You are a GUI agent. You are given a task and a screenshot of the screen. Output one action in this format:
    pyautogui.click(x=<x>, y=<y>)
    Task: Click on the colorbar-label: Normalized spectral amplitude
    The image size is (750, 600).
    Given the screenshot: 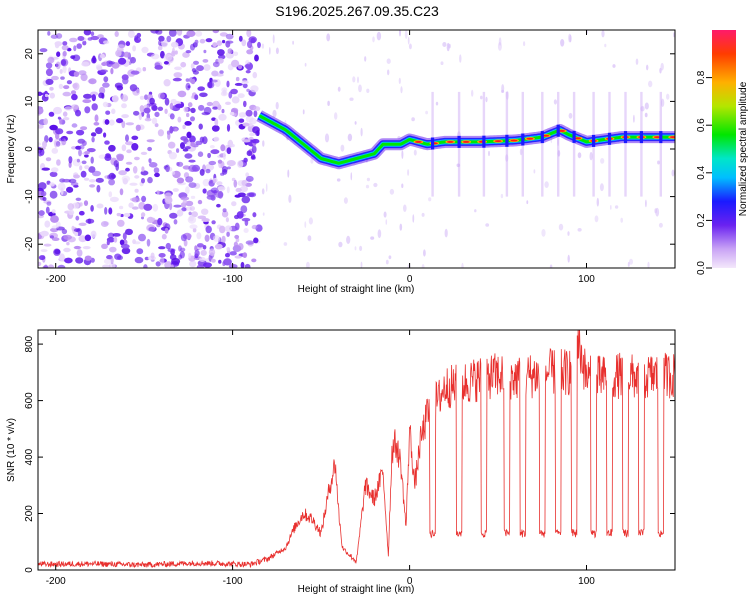 What is the action you would take?
    pyautogui.click(x=743, y=148)
    